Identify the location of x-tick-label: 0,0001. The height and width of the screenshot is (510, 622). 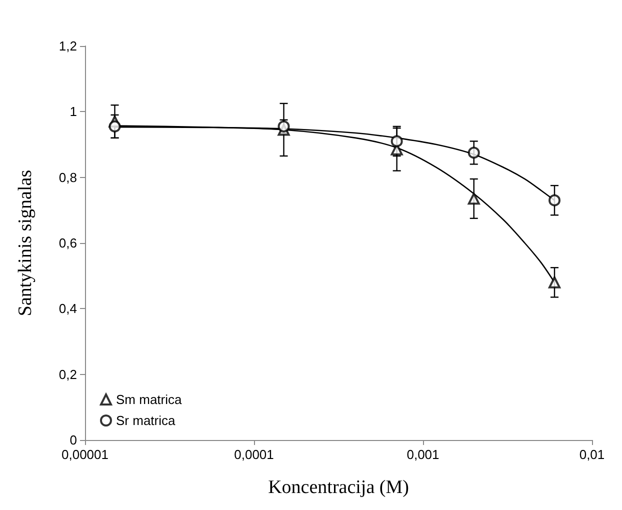
(254, 454).